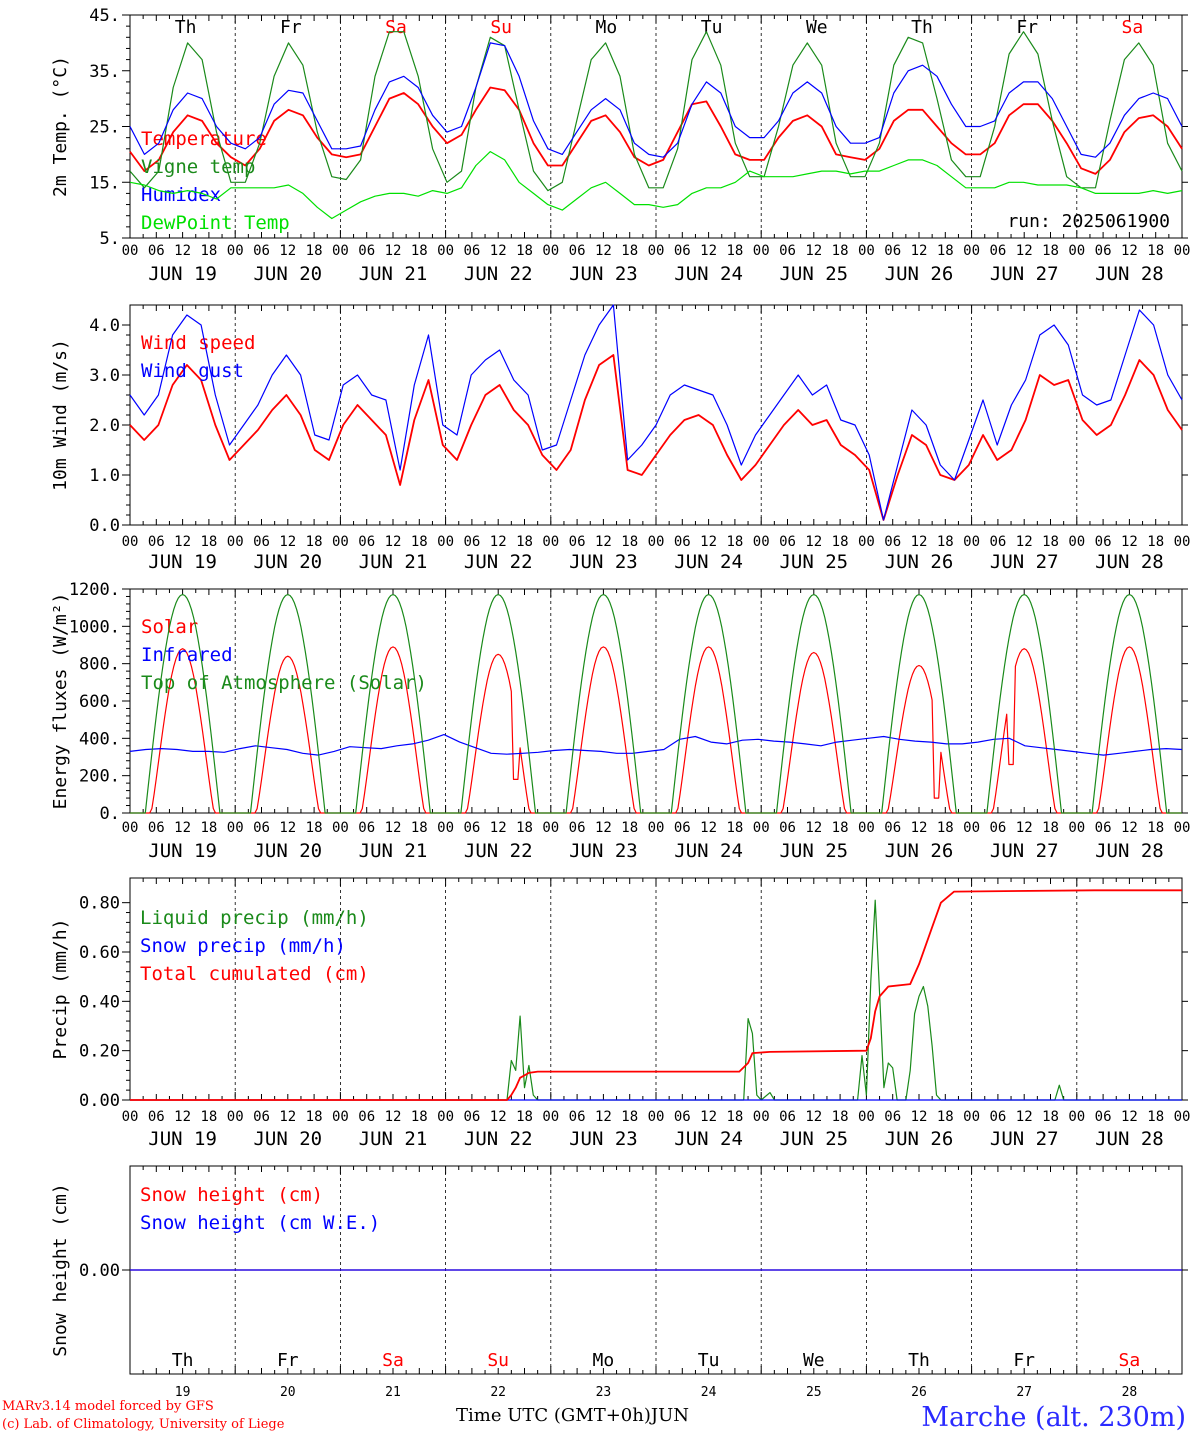 This screenshot has width=1194, height=1440. Describe the element at coordinates (104, 128) in the screenshot. I see `y-tick-label: 25.` at that location.